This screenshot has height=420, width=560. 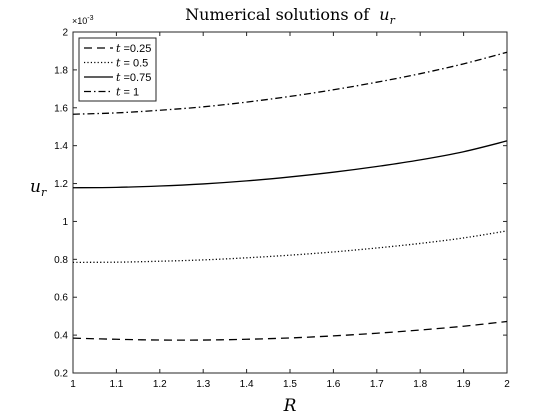 I want to click on x-tick-label: 1.2, so click(x=160, y=384).